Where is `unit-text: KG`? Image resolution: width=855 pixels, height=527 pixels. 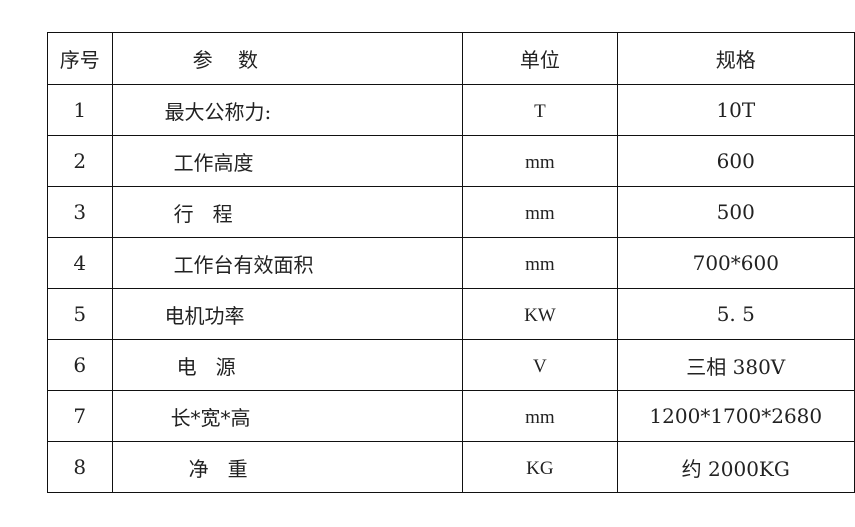 unit-text: KG is located at coordinates (540, 468).